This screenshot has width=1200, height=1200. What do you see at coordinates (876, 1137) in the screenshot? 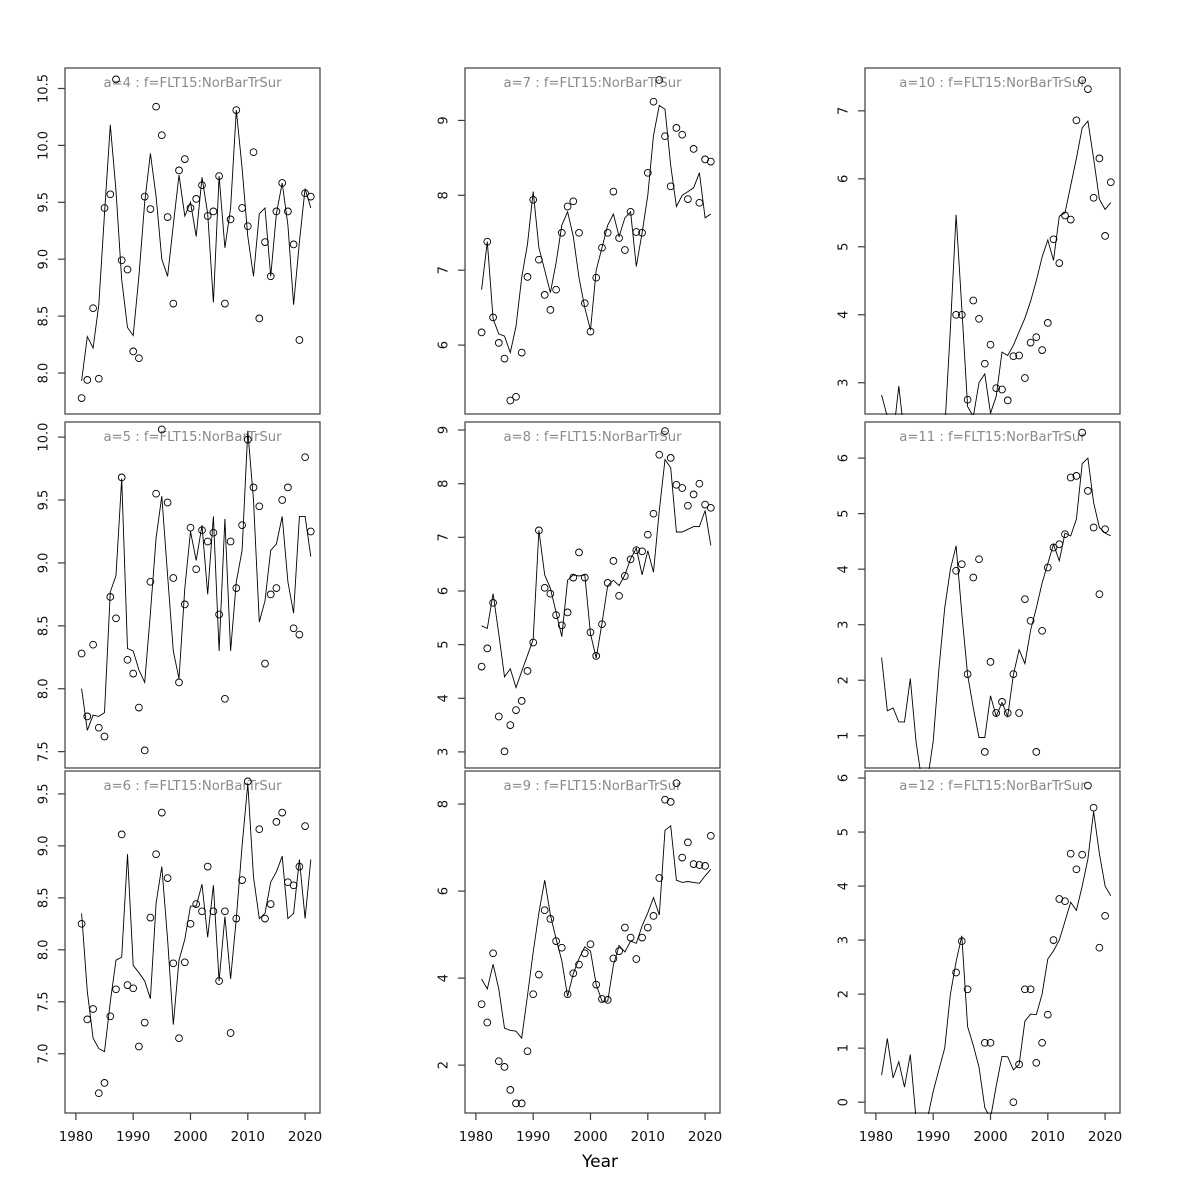
I see `x-tick-label: 1980` at bounding box center [876, 1137].